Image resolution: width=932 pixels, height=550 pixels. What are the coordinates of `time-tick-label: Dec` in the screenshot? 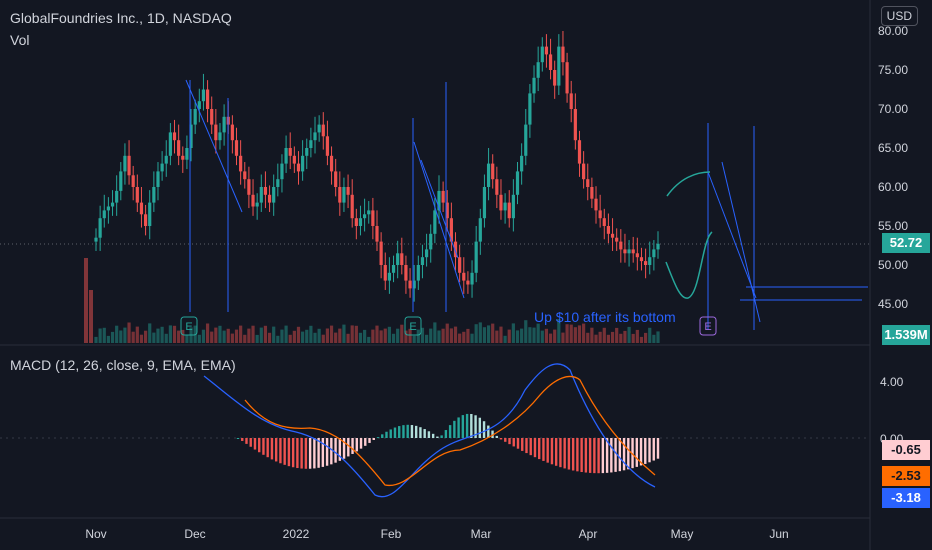 It's located at (194, 534).